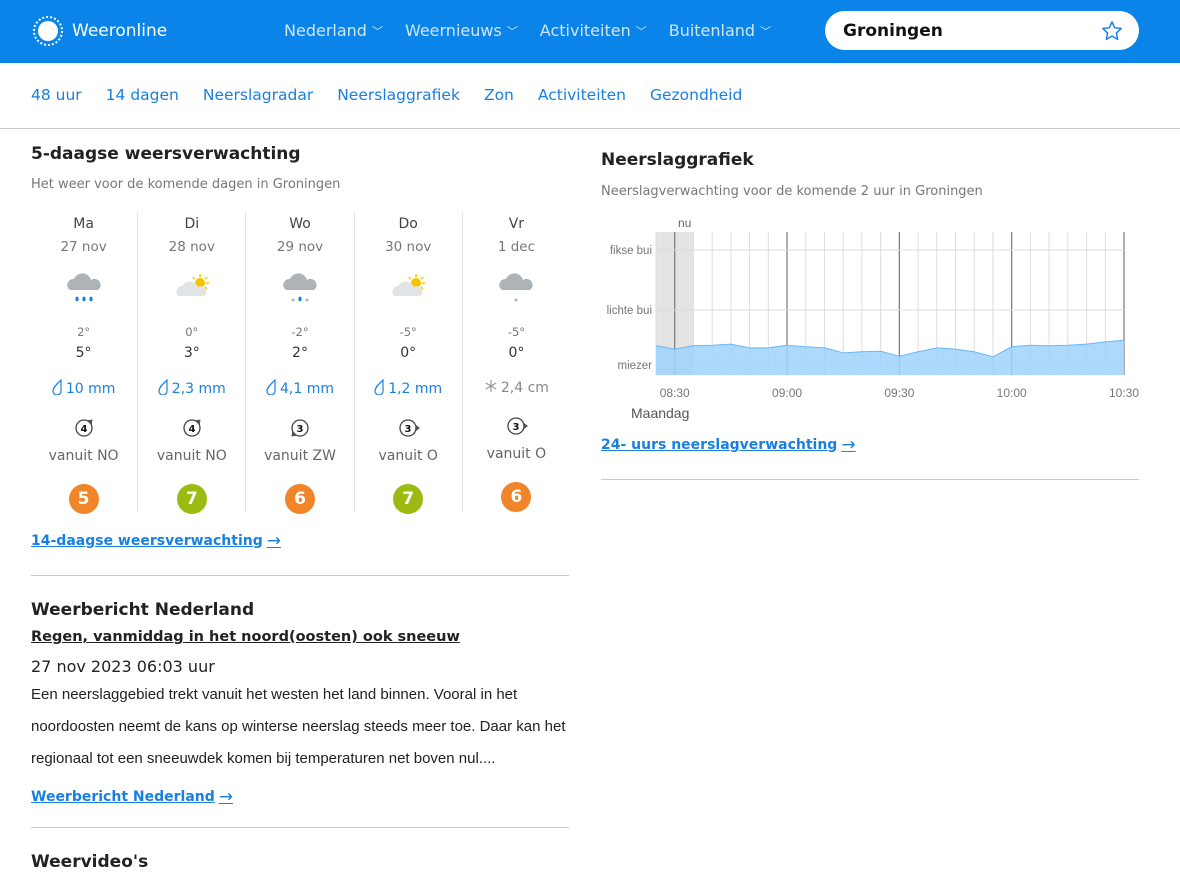 The image size is (1180, 886). What do you see at coordinates (1112, 31) in the screenshot?
I see `star-icon` at bounding box center [1112, 31].